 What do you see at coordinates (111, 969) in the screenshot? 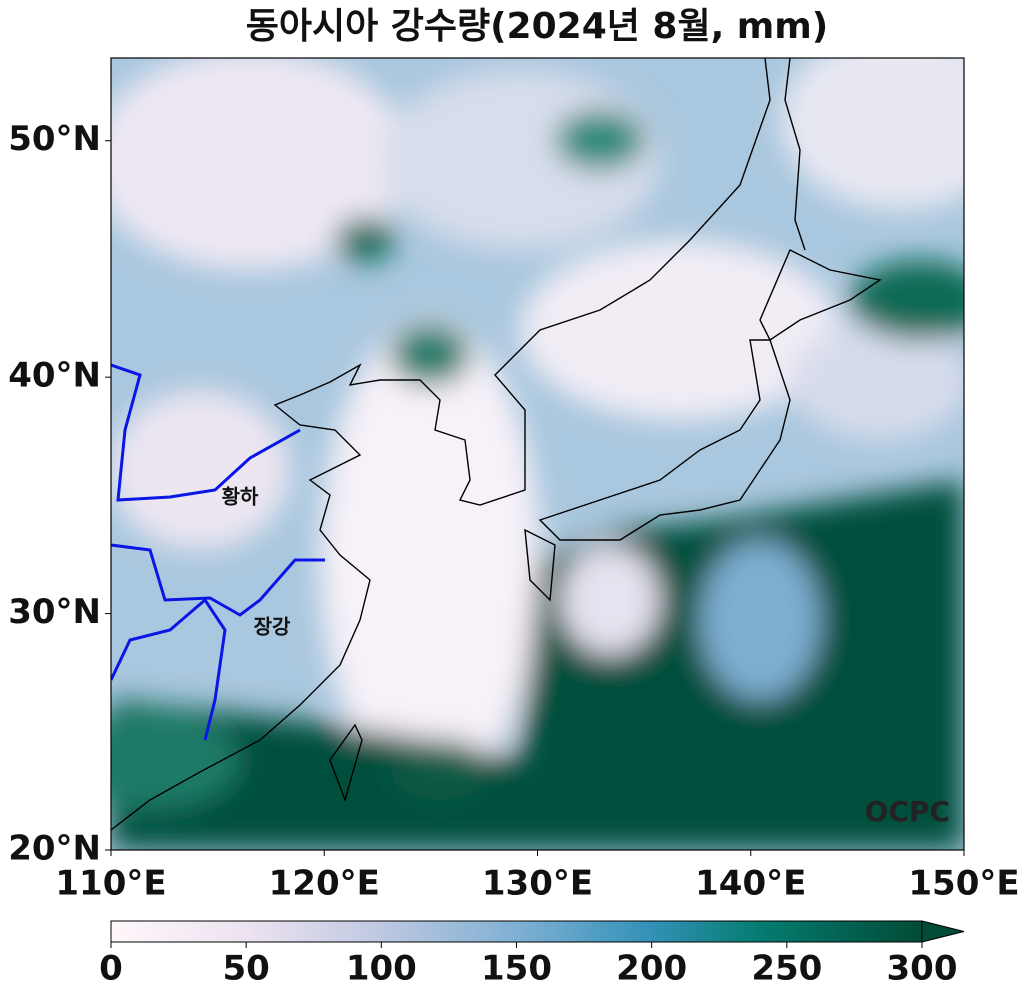
I see `colorbar-tick-label: 0` at bounding box center [111, 969].